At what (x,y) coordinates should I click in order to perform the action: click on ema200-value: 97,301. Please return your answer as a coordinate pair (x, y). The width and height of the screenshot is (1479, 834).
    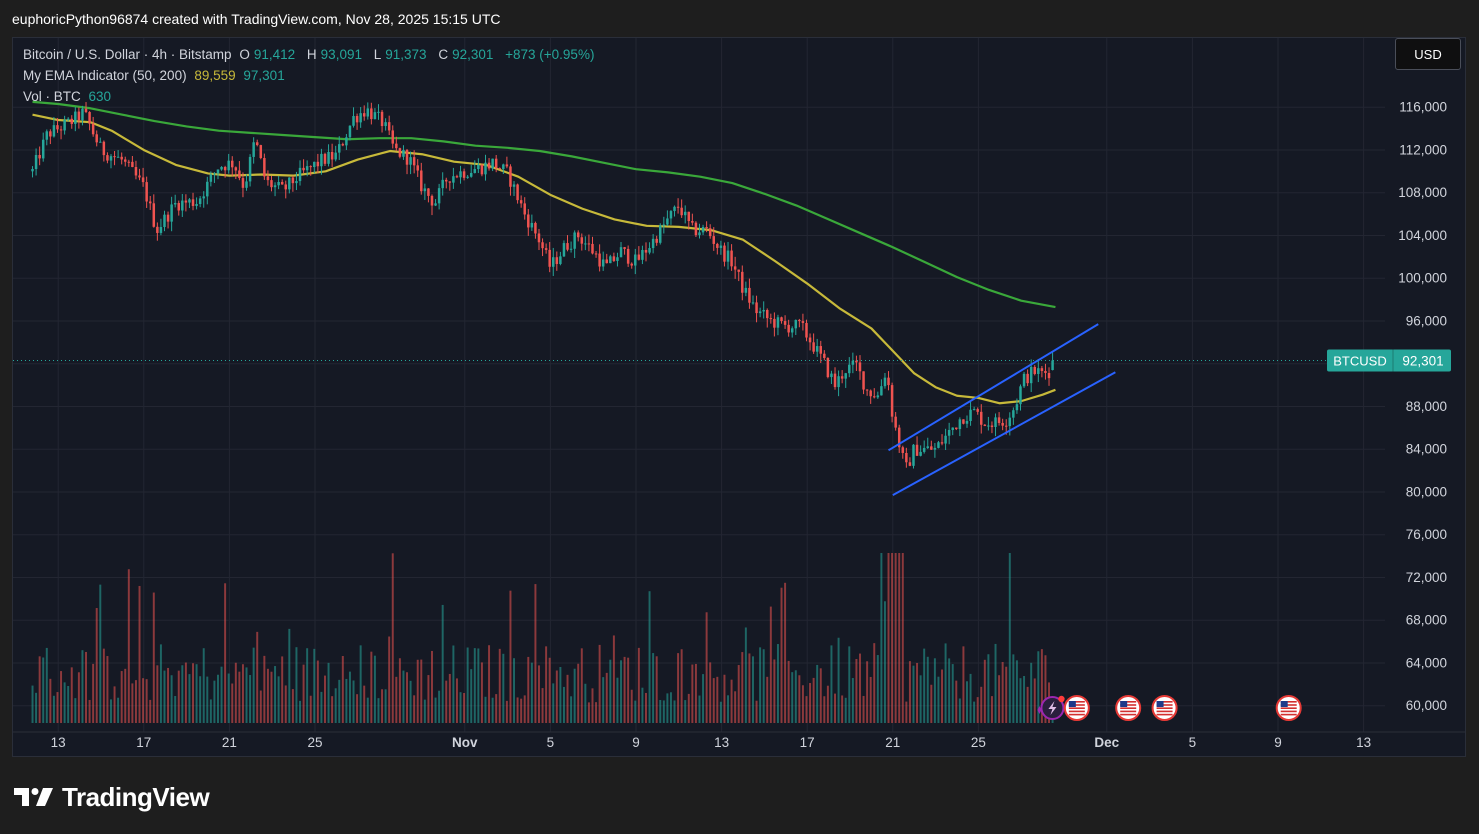
    Looking at the image, I should click on (264, 75).